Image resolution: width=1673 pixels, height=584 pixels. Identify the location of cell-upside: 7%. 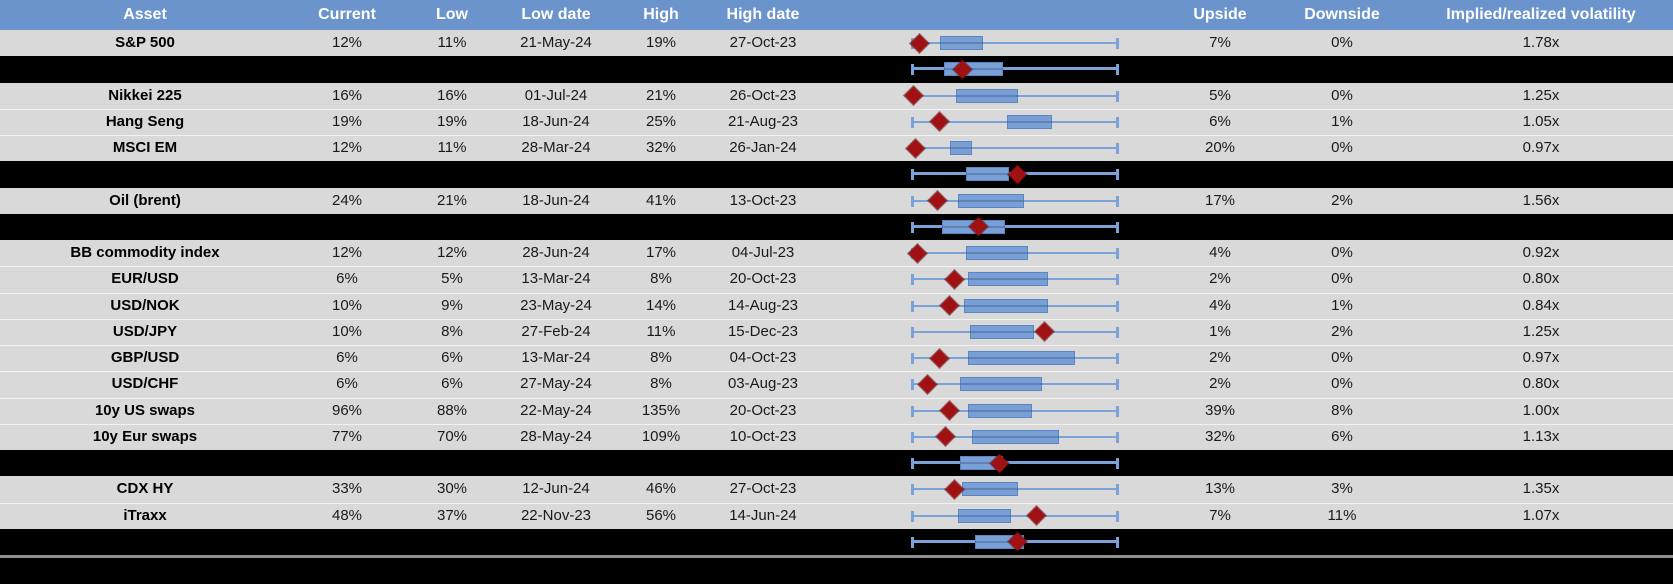
(1220, 42).